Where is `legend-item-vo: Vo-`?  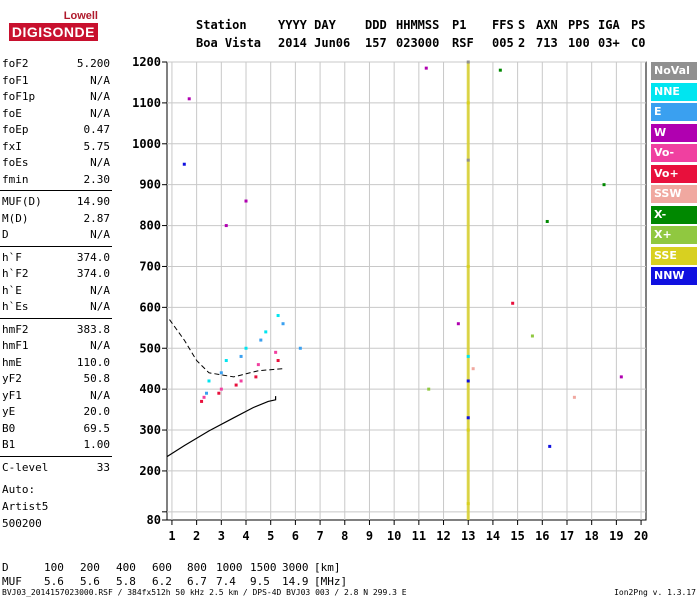
legend-item-vo: Vo- is located at coordinates (674, 153).